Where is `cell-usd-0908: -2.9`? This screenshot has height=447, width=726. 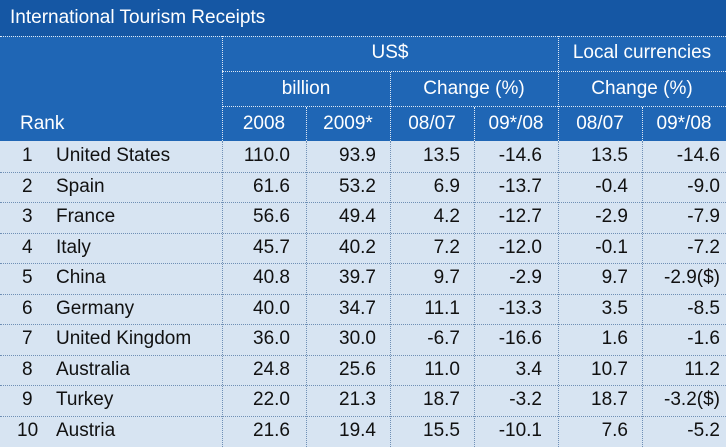 cell-usd-0908: -2.9 is located at coordinates (525, 278).